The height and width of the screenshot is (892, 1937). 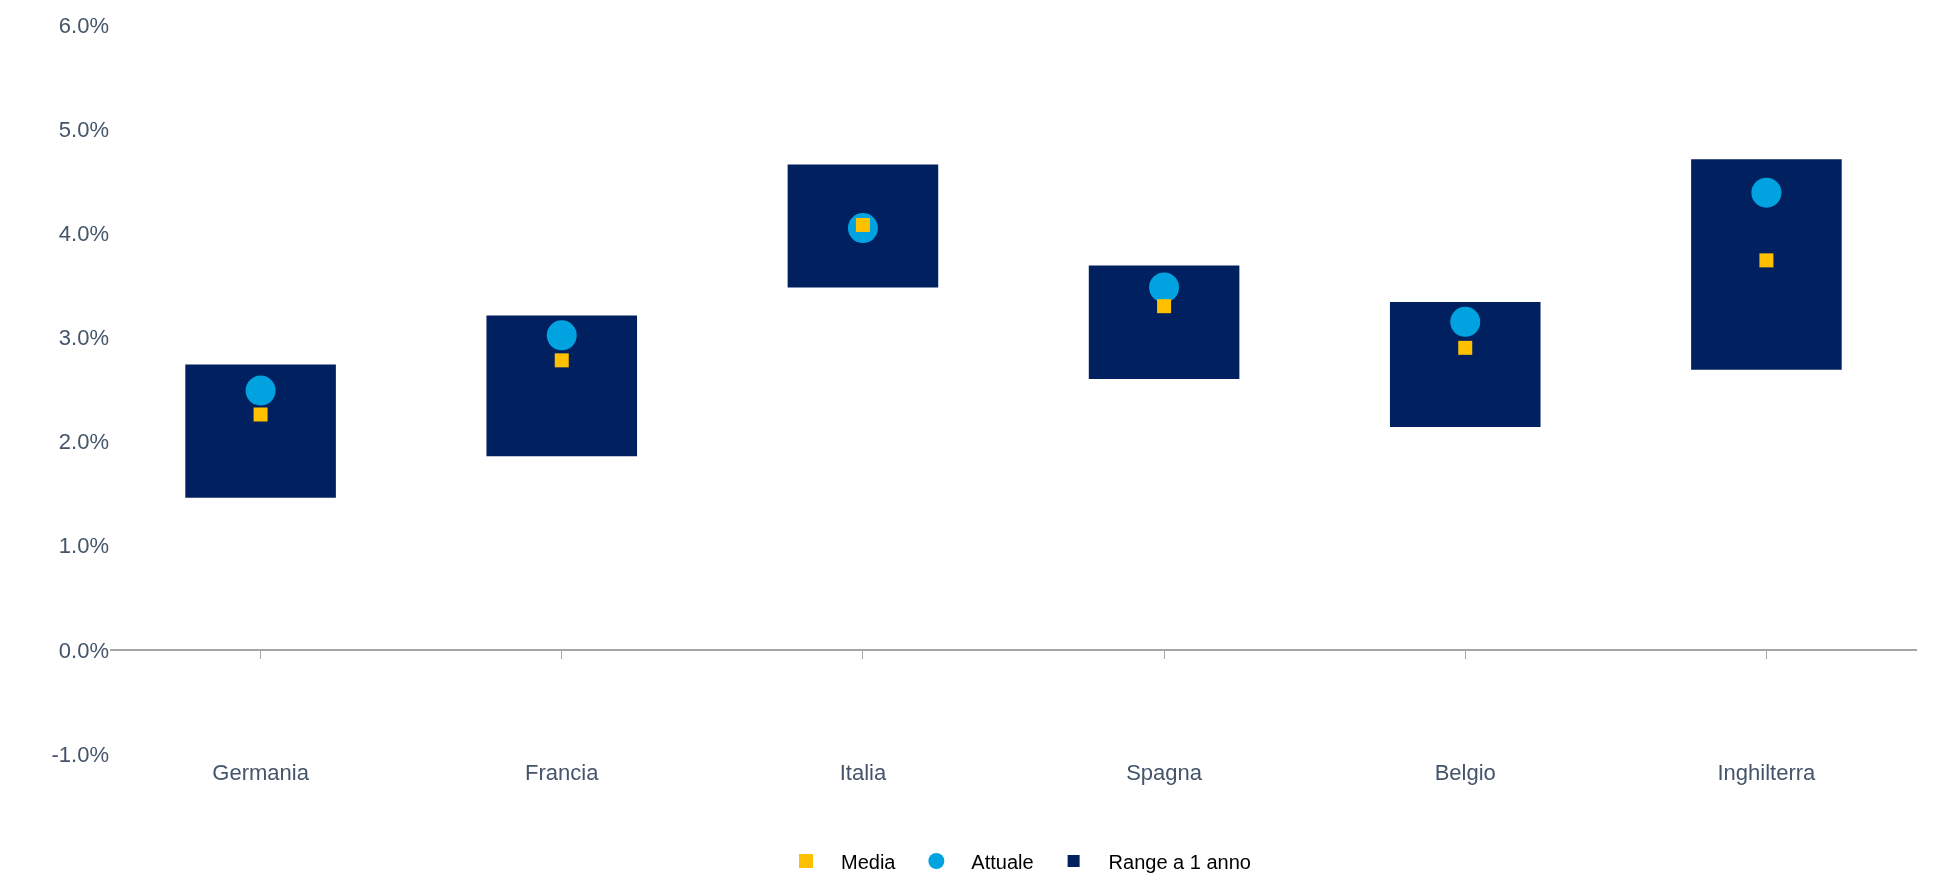 I want to click on y-tick-label: 4.0%, so click(x=83, y=233).